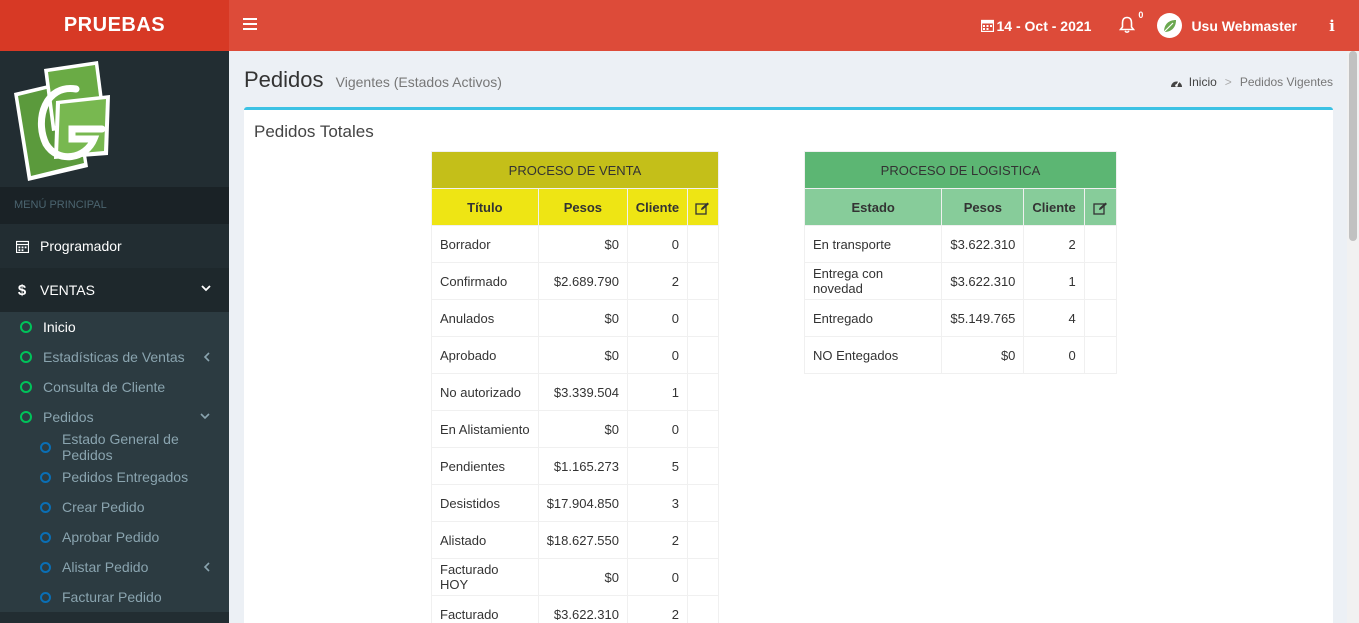 The image size is (1359, 623). I want to click on table-row: Borrador $0 0, so click(575, 244).